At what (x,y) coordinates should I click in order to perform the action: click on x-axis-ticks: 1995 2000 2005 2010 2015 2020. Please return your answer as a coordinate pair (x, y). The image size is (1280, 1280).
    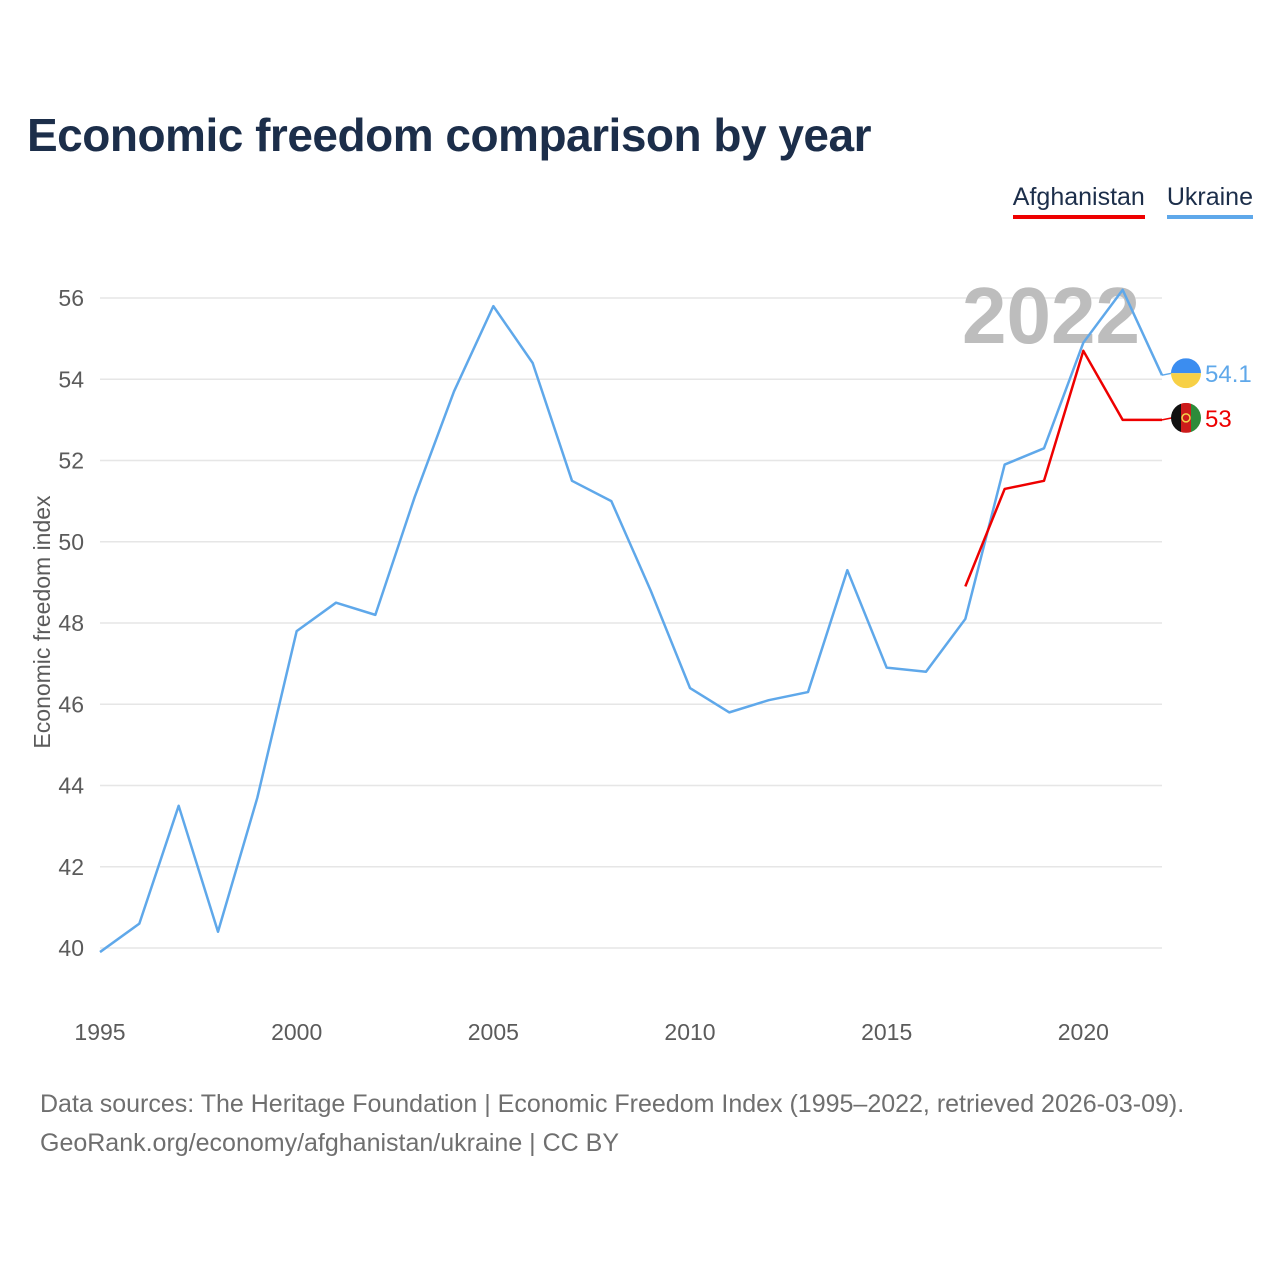
    Looking at the image, I should click on (591, 1032).